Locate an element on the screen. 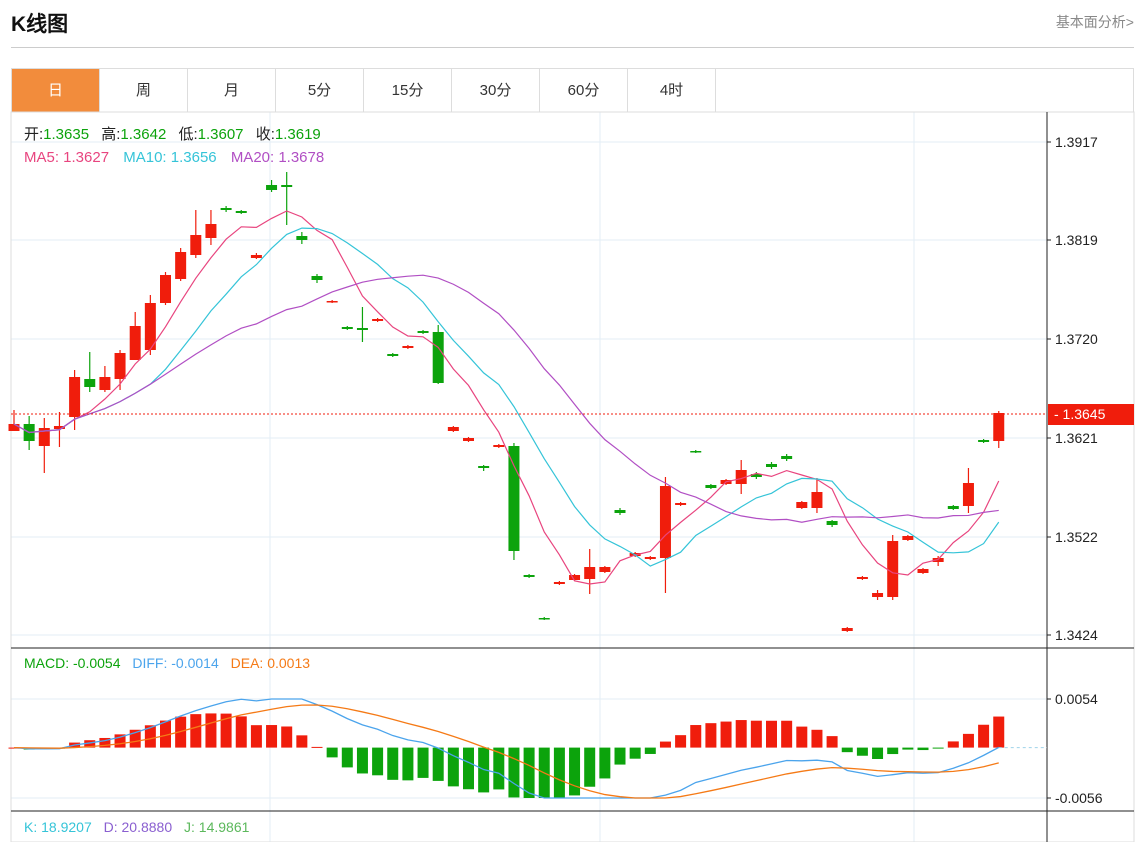 The width and height of the screenshot is (1140, 842). open-value: 1.3635 is located at coordinates (66, 134).